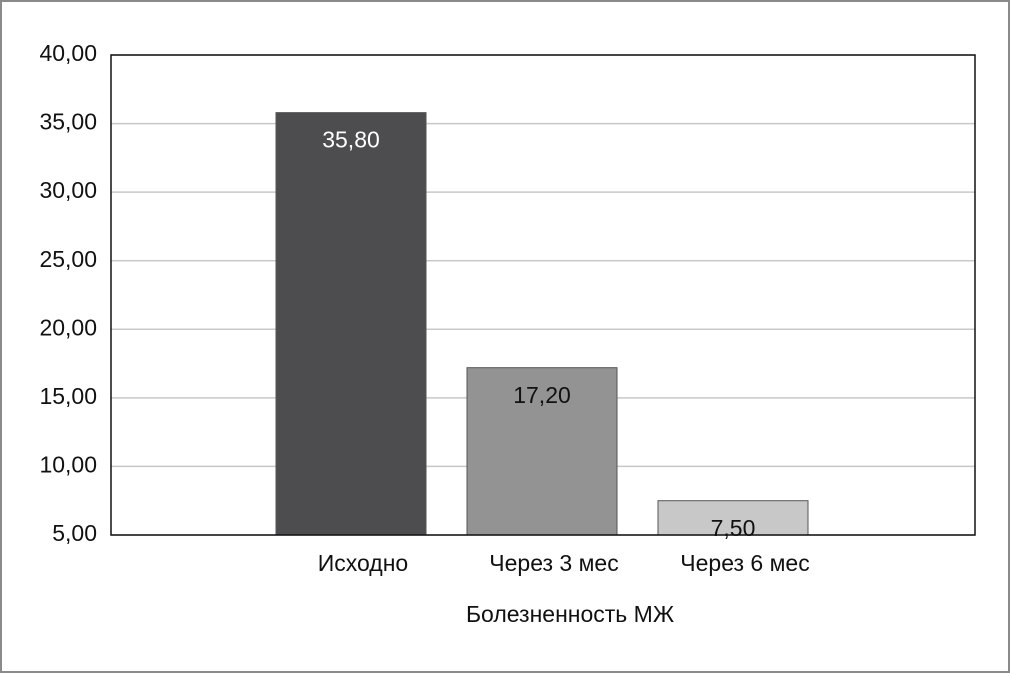 The image size is (1010, 673). I want to click on y-tick-label: 40,00, so click(68, 53).